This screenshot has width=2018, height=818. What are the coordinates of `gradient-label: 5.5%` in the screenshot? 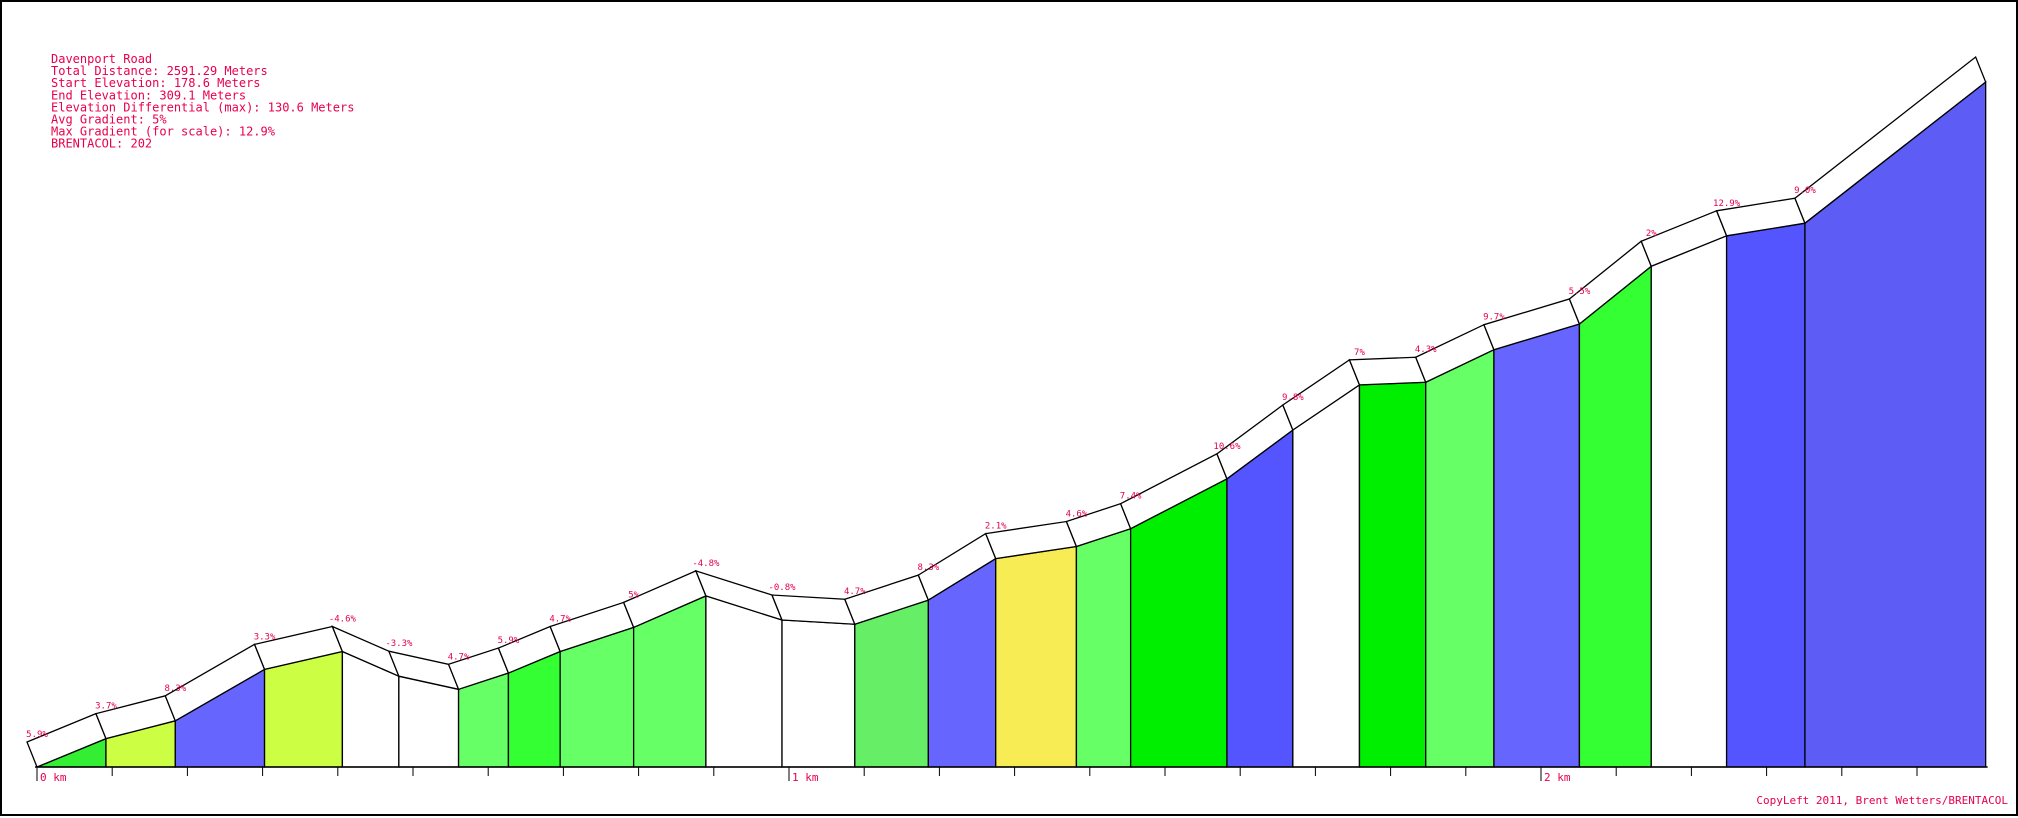 It's located at (1580, 292).